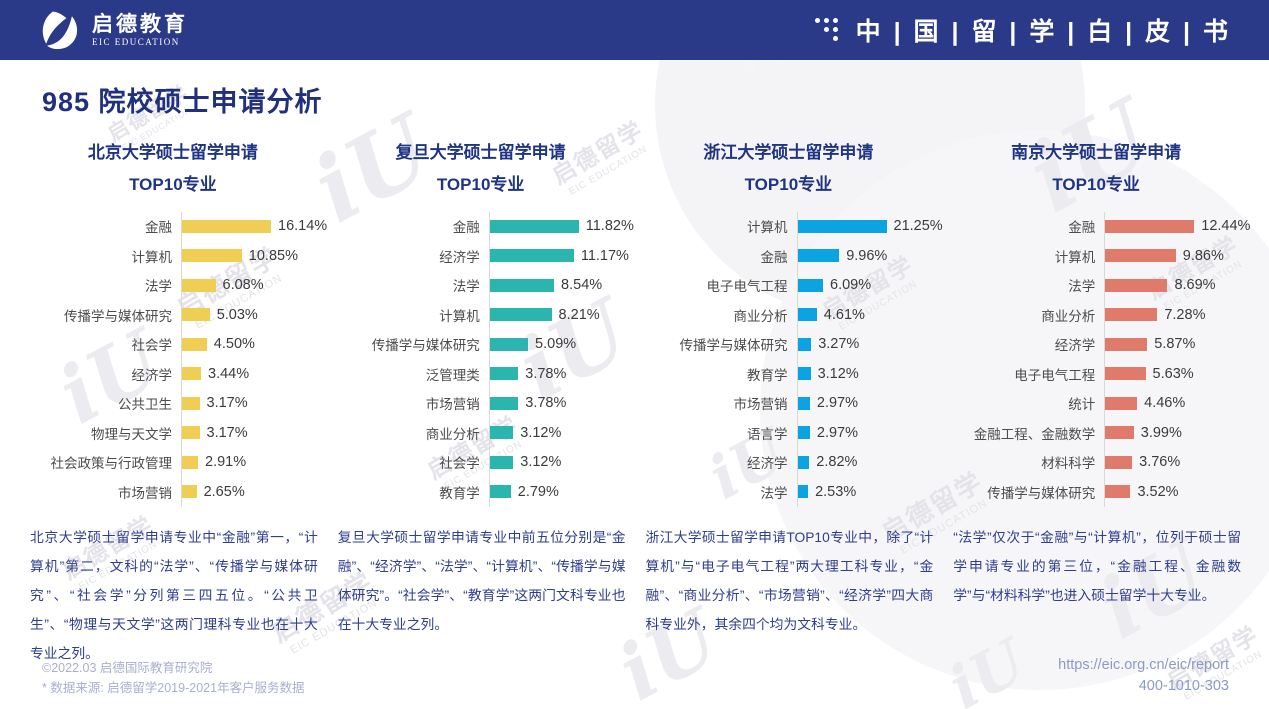 Image resolution: width=1269 pixels, height=709 pixels. What do you see at coordinates (538, 491) in the screenshot?
I see `value-label: 2.79%` at bounding box center [538, 491].